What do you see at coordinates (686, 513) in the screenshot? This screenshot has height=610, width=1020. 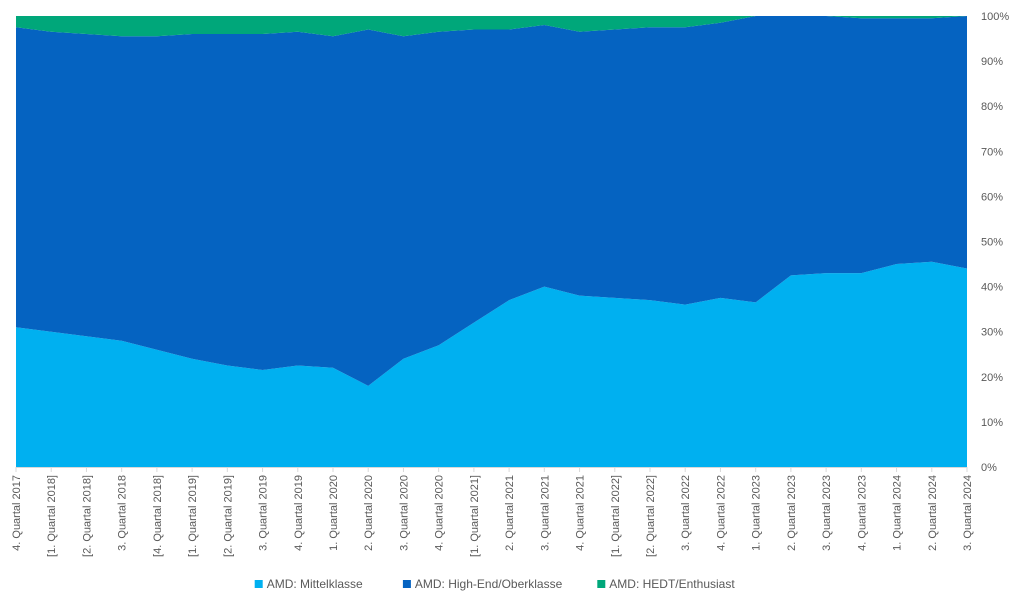 I see `x-tick-label: 3. Quartal 2022` at bounding box center [686, 513].